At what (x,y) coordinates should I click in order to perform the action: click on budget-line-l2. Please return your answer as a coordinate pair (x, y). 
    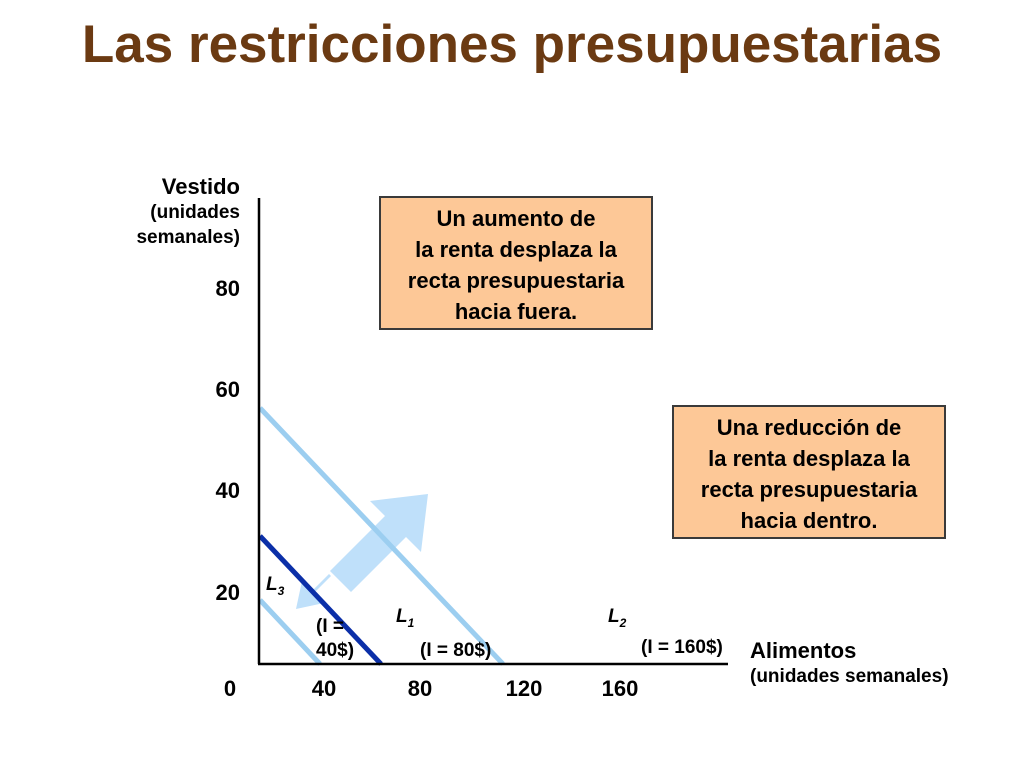
    Looking at the image, I should click on (381, 536).